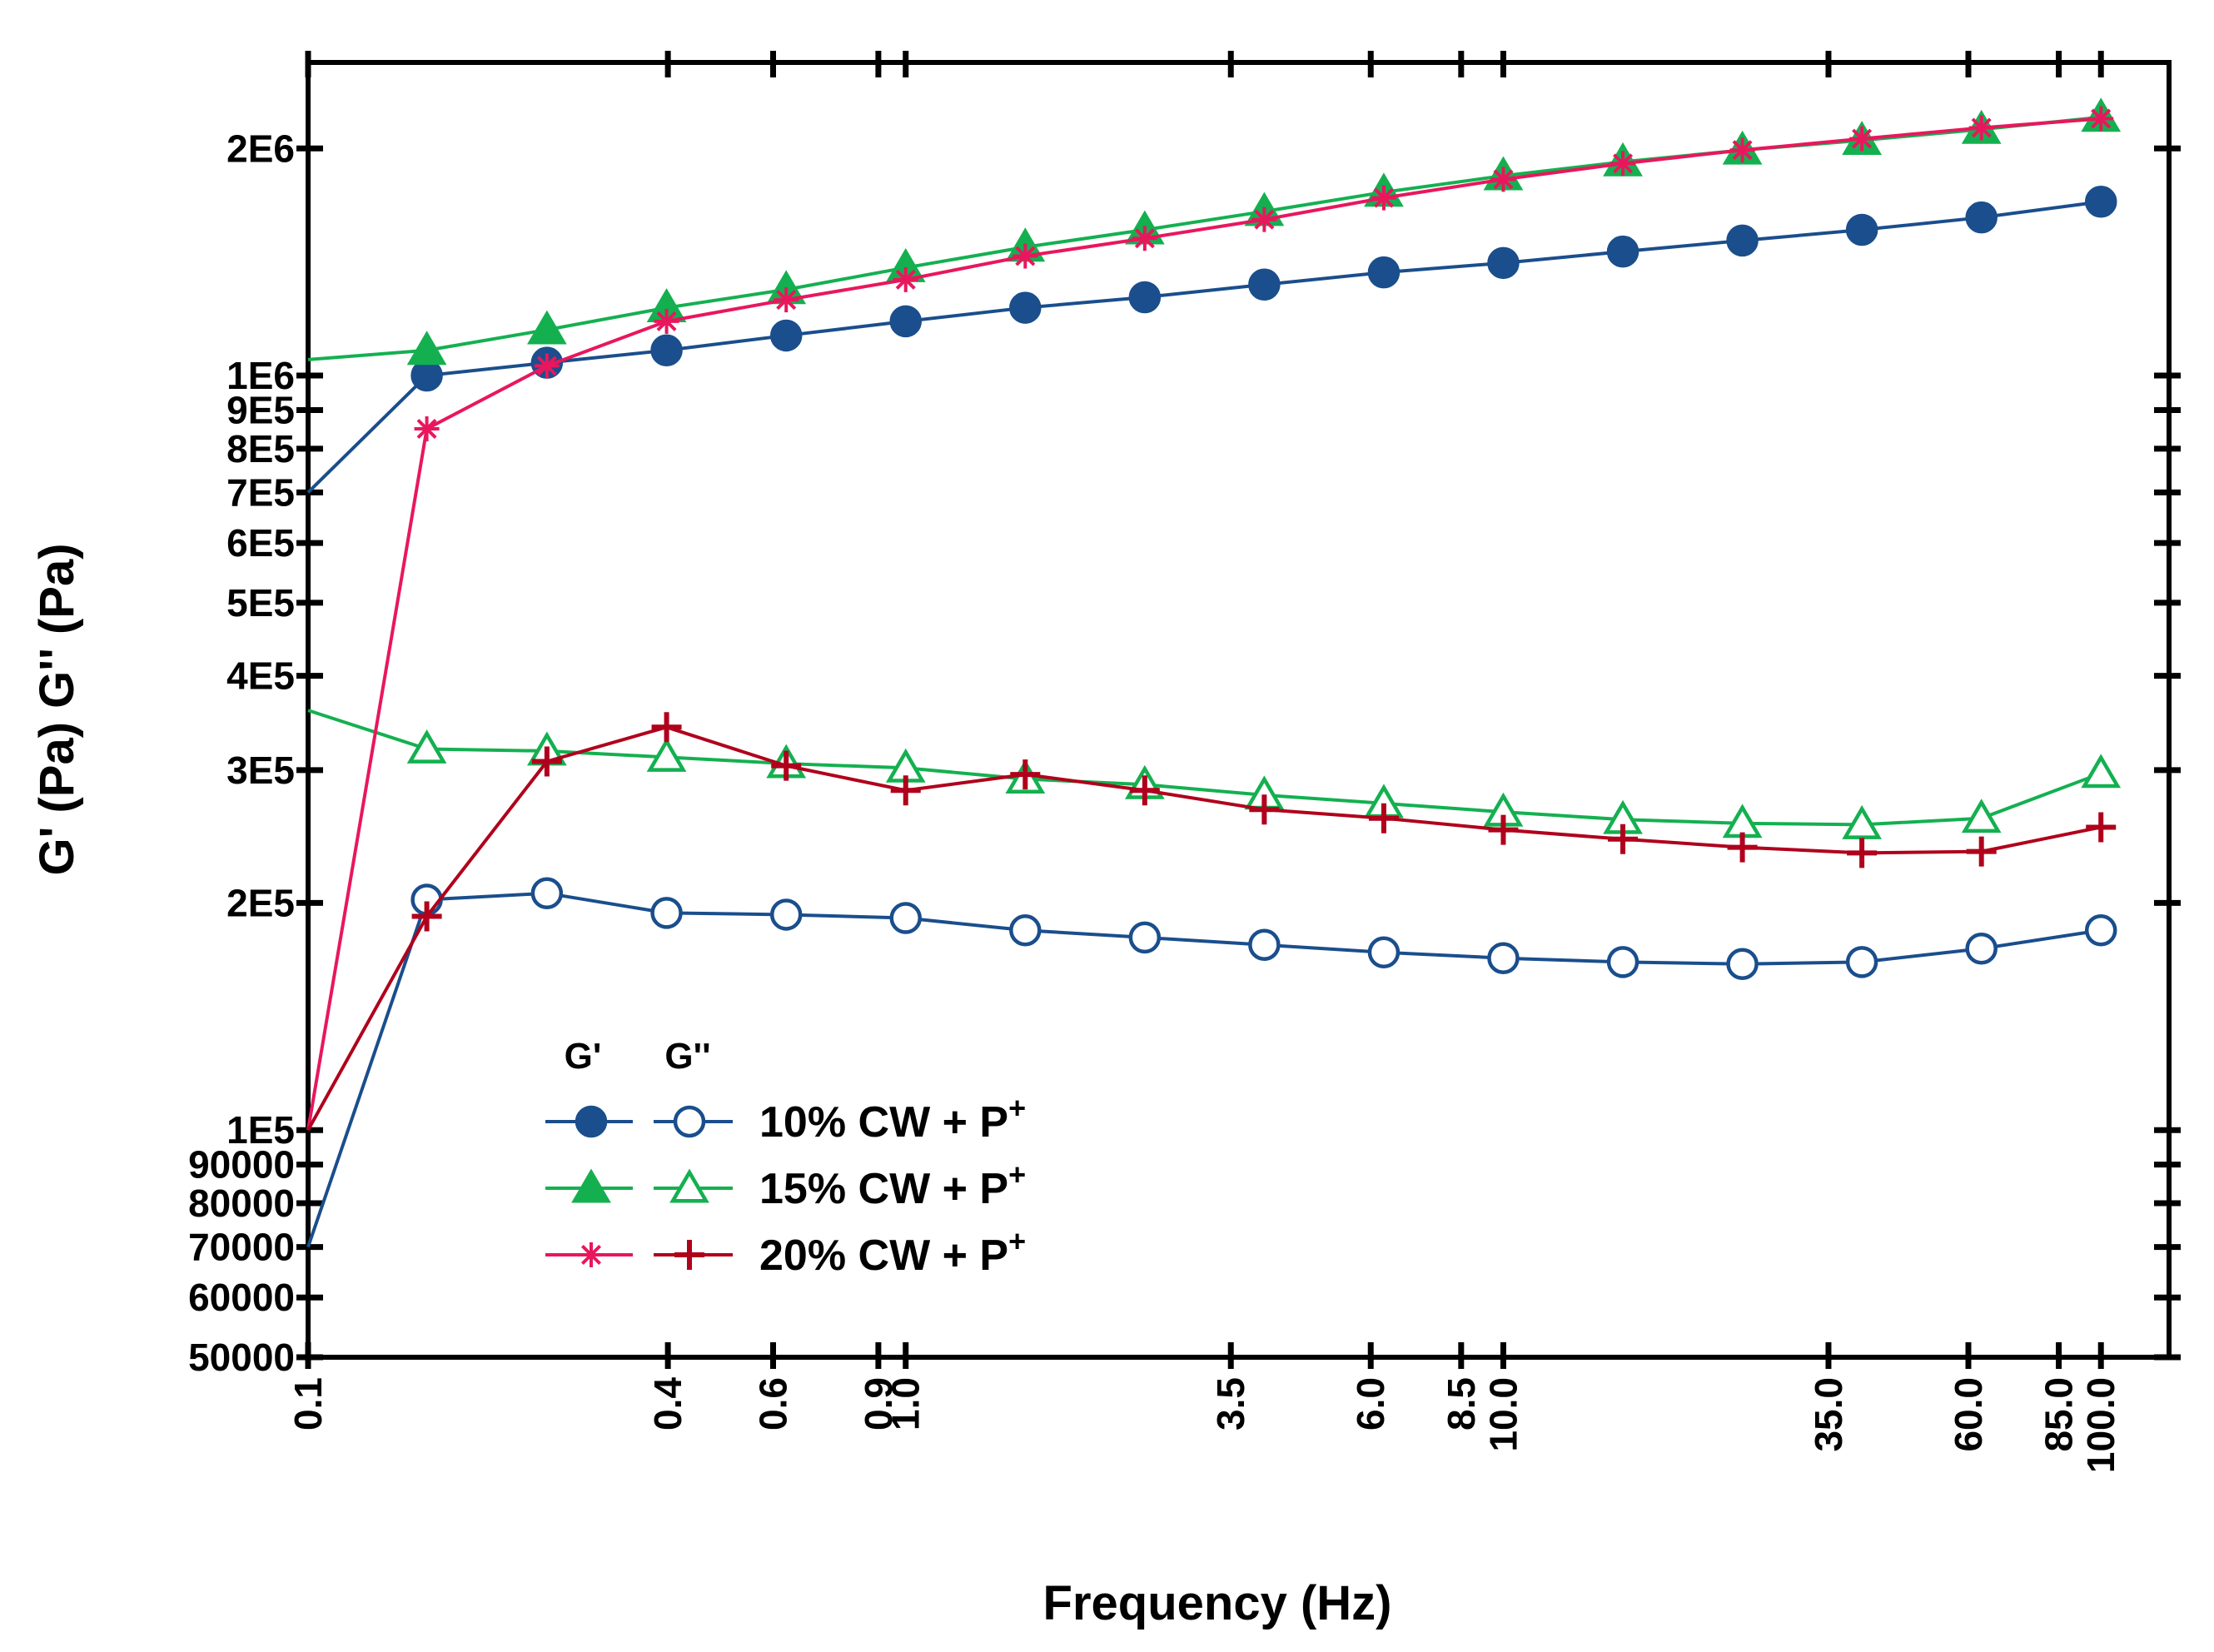 Image resolution: width=2214 pixels, height=1652 pixels. I want to click on y-tick-label: 8E5, so click(260, 449).